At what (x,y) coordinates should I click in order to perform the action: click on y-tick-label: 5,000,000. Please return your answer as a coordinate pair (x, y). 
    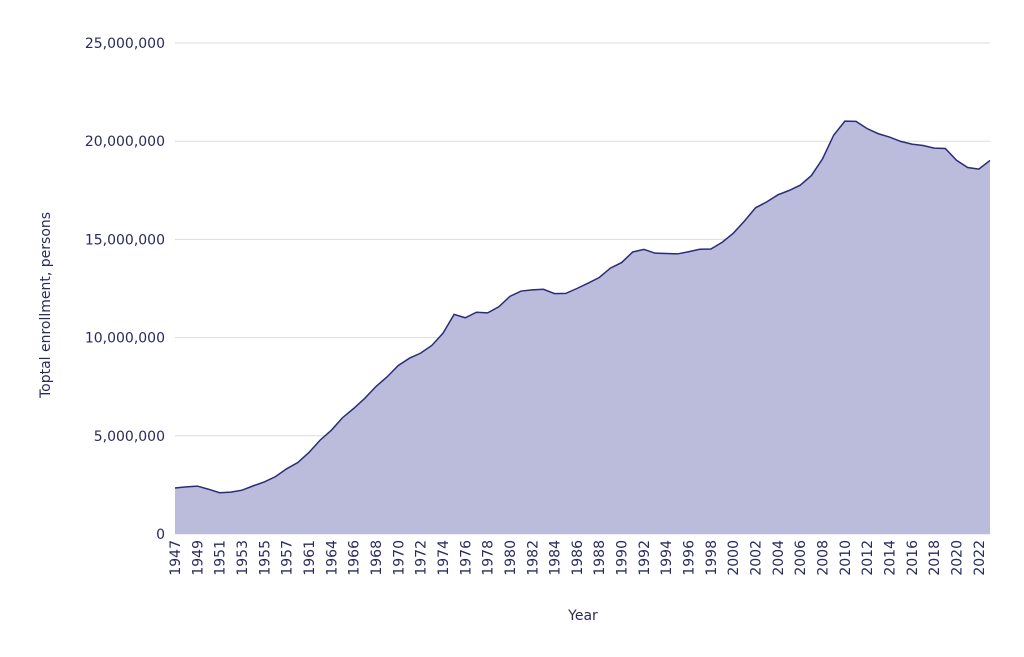
    Looking at the image, I should click on (129, 437).